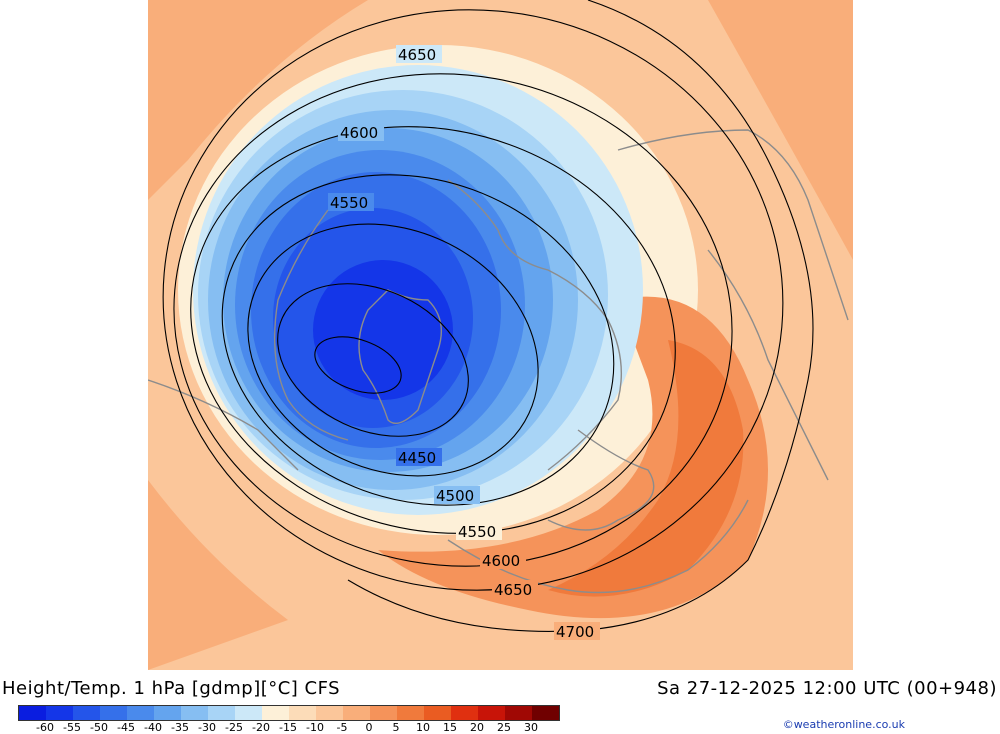  Describe the element at coordinates (531, 727) in the screenshot. I see `legend-tick-label: 30` at that location.